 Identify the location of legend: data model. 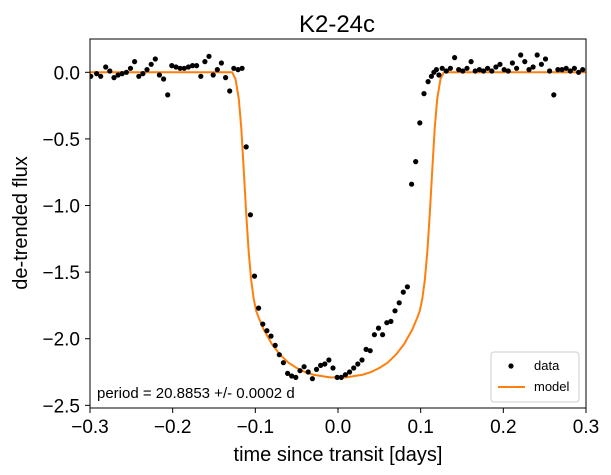
(535, 377).